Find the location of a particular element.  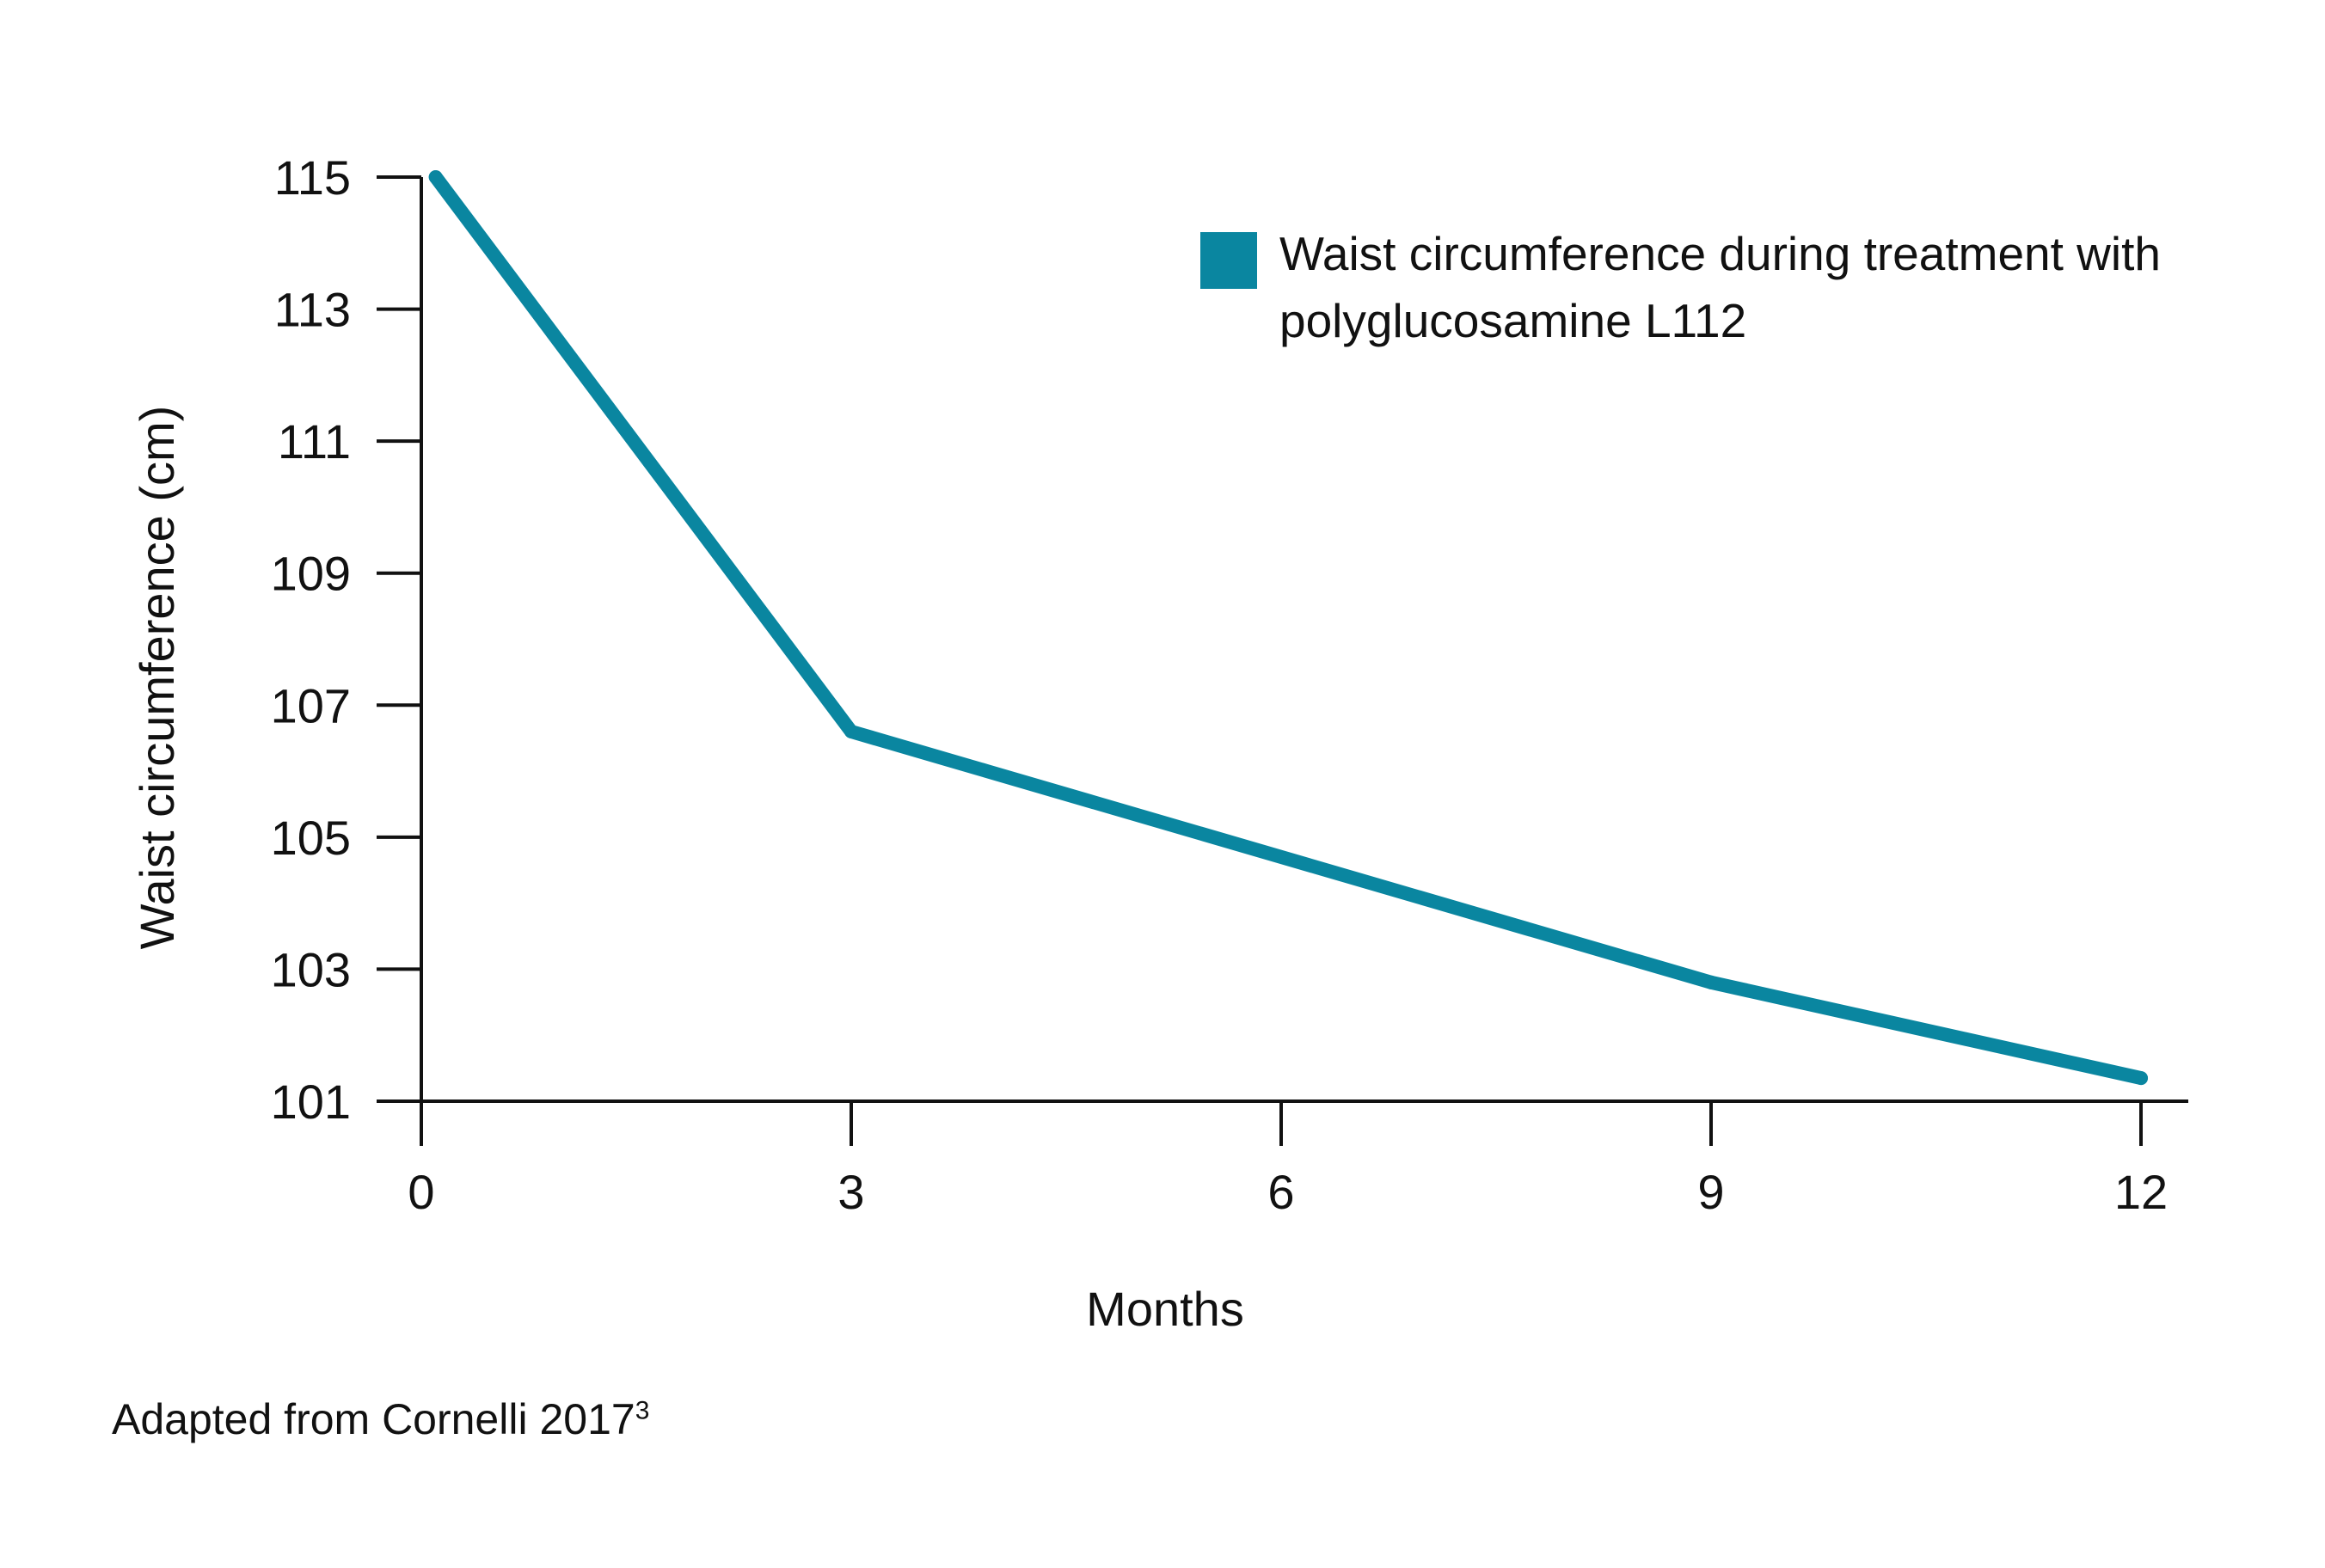

legend-swatch is located at coordinates (1228, 260).